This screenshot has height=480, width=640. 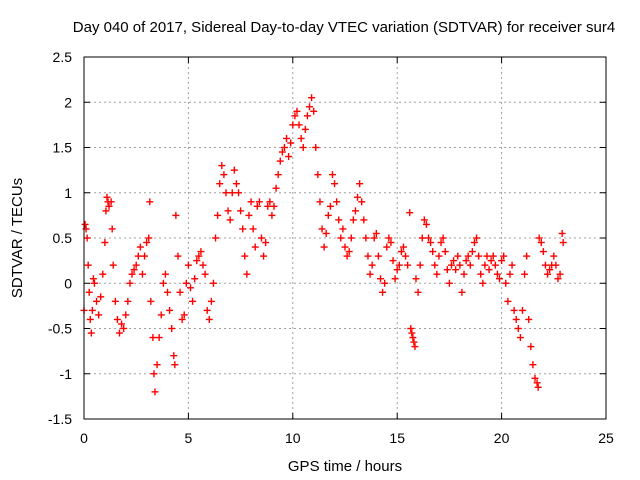 I want to click on y-axis-label: SDTVAR / TECUs, so click(x=17, y=238).